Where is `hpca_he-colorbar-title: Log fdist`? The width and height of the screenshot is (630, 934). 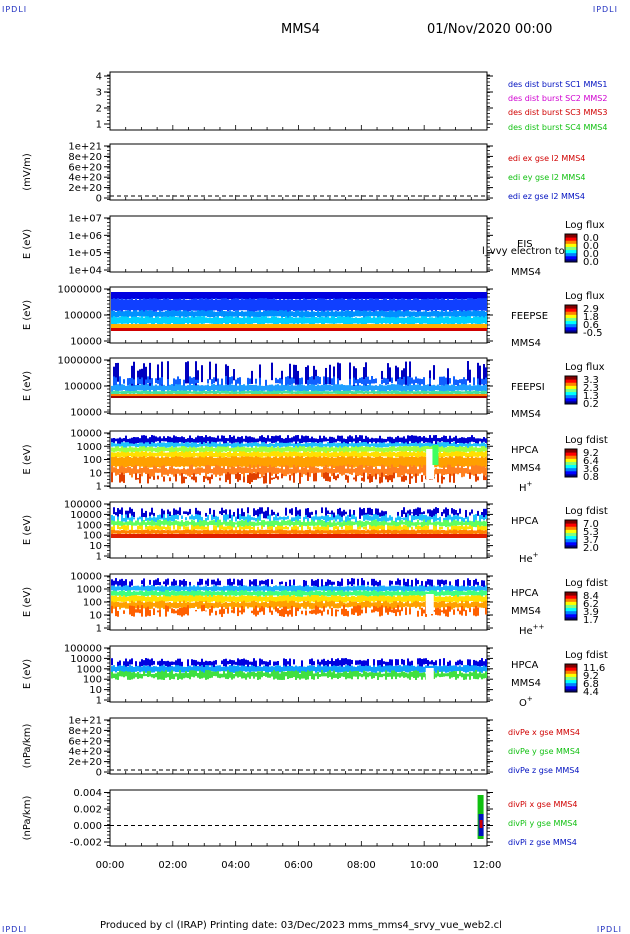 hpca_he-colorbar-title: Log fdist is located at coordinates (586, 511).